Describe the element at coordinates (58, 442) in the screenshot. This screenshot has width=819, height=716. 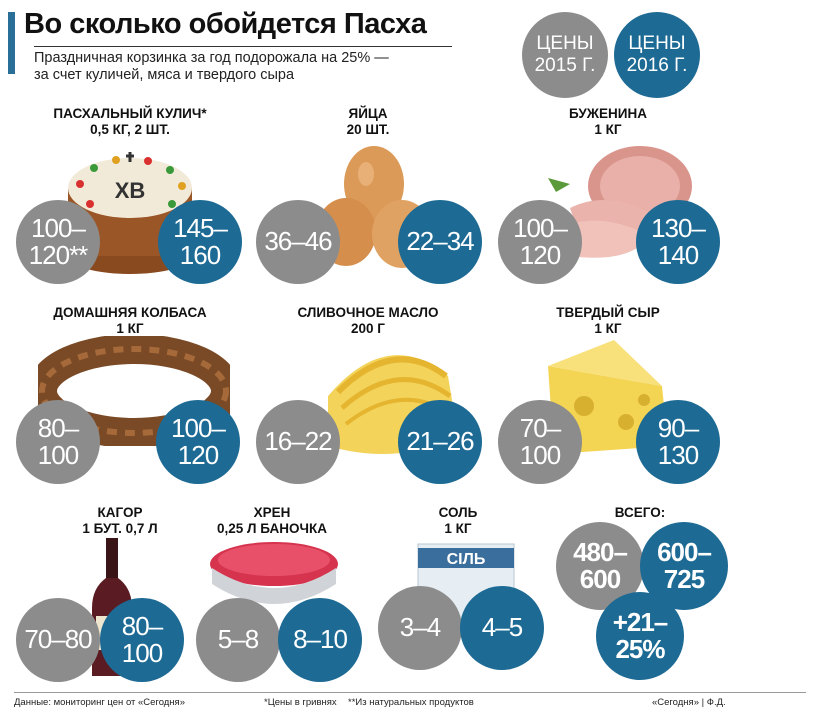
I see `price-2015-sausage: 80– 100` at that location.